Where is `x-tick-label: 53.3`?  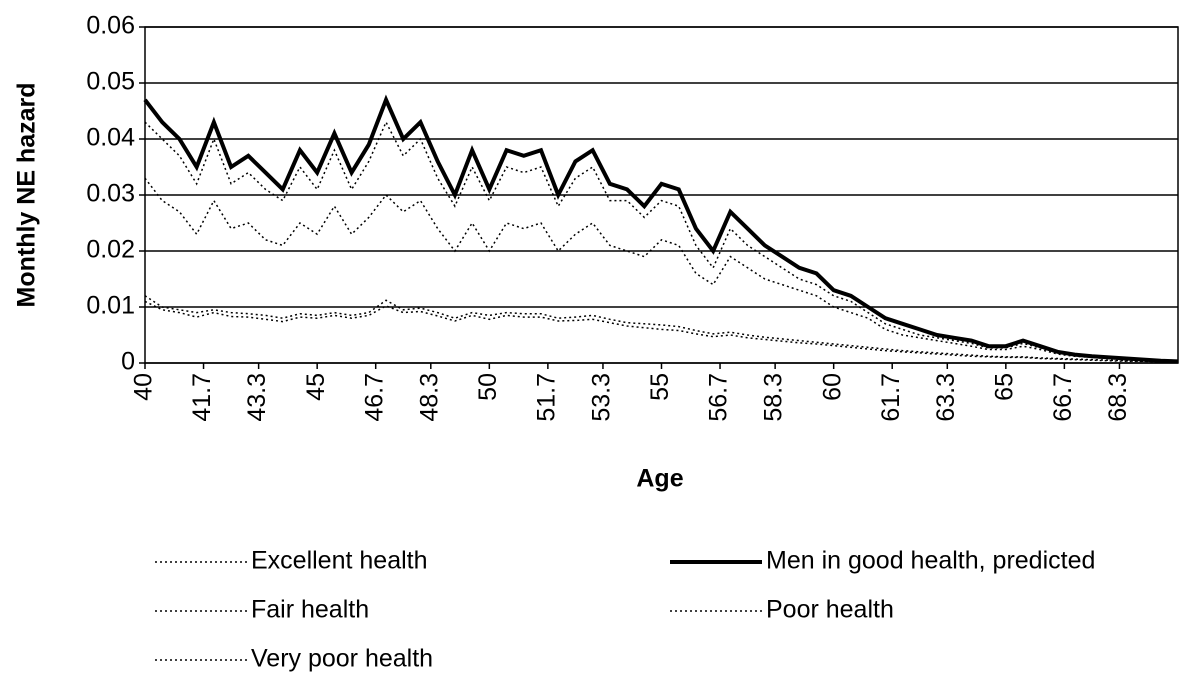
x-tick-label: 53.3 is located at coordinates (602, 397).